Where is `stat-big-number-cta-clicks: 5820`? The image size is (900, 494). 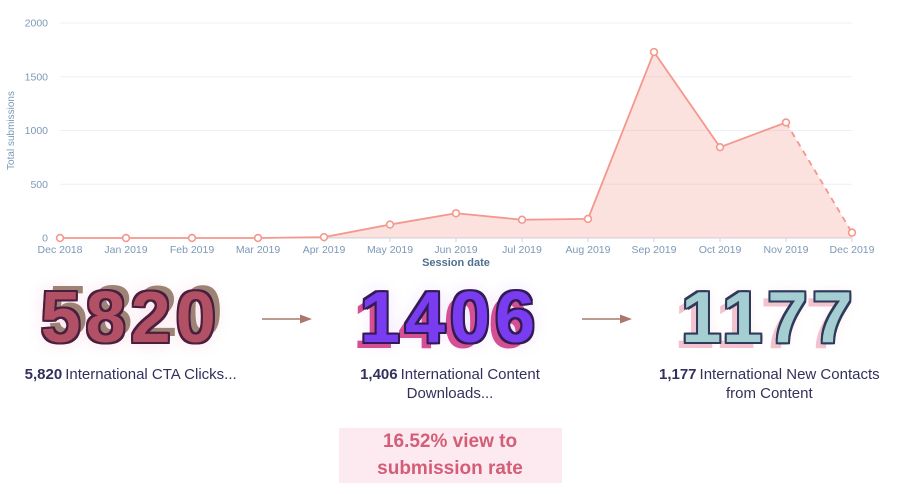 stat-big-number-cta-clicks: 5820 is located at coordinates (130, 318).